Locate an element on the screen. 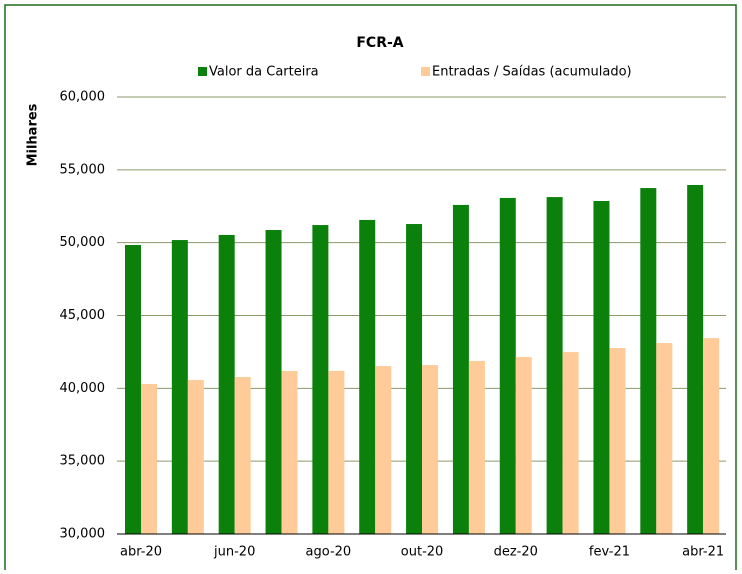 The height and width of the screenshot is (574, 742). legend-label: Valor da Carteira is located at coordinates (264, 72).